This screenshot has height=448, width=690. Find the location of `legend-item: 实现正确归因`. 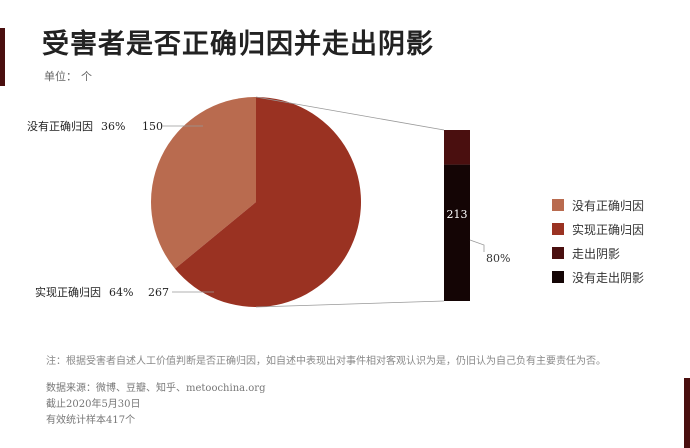

legend-item: 实现正确归因 is located at coordinates (598, 229).